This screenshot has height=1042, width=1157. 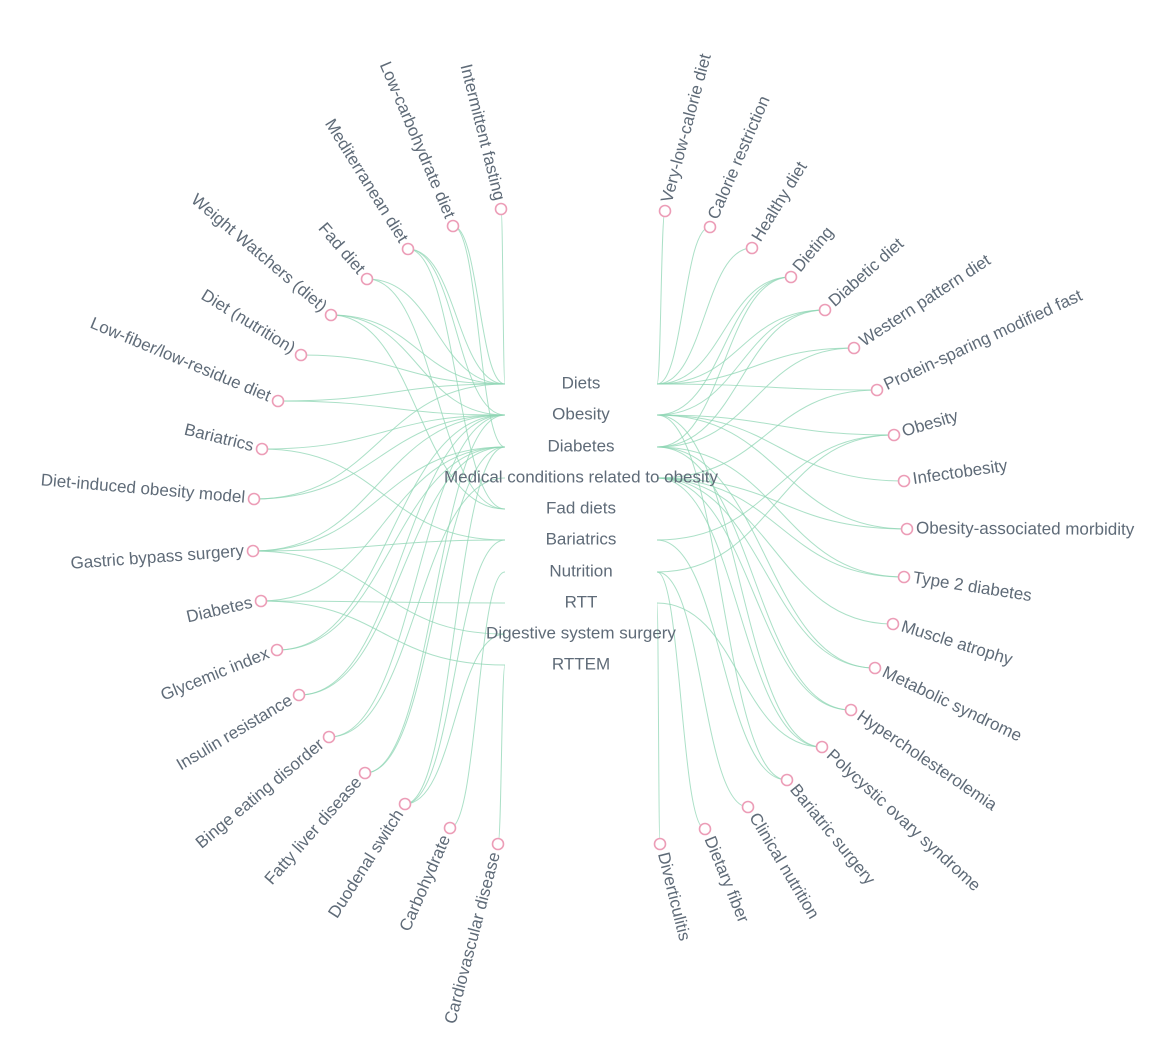 I want to click on node-left-0: Intermittent fasting, so click(x=482, y=139).